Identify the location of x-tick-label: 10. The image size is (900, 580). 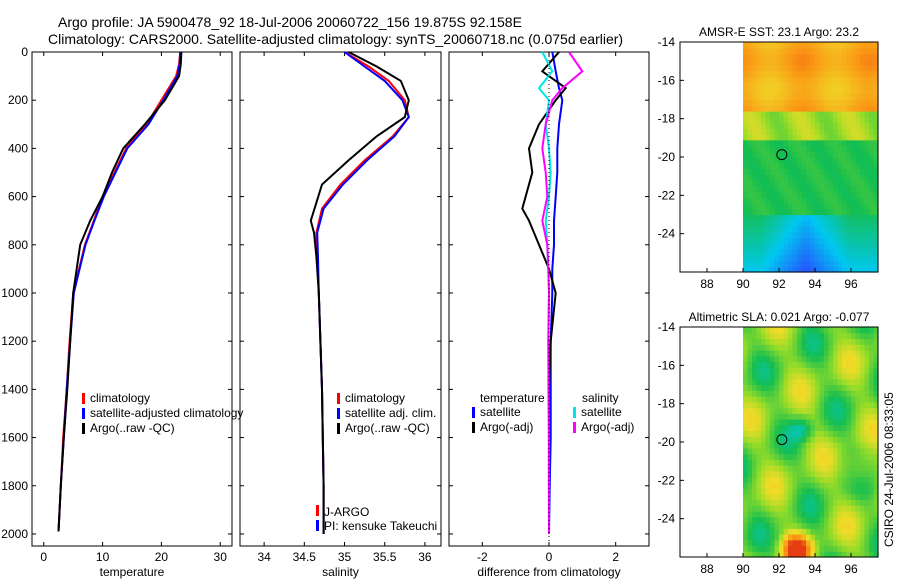
(103, 557).